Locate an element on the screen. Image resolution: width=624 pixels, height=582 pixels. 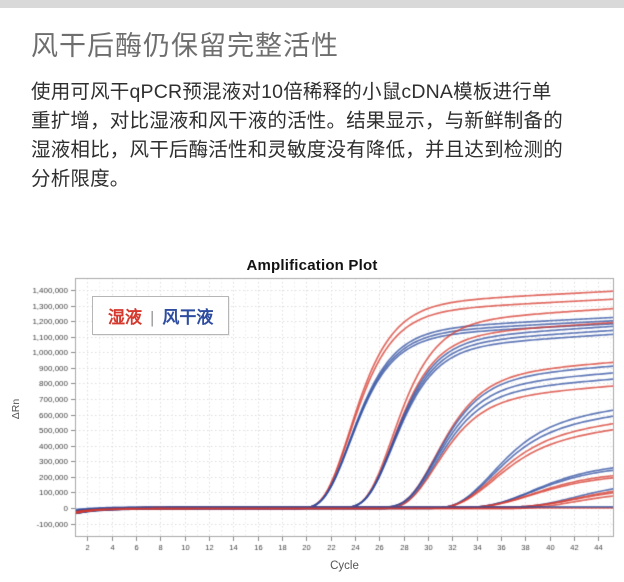
x-axis-label: Cycle is located at coordinates (344, 566).